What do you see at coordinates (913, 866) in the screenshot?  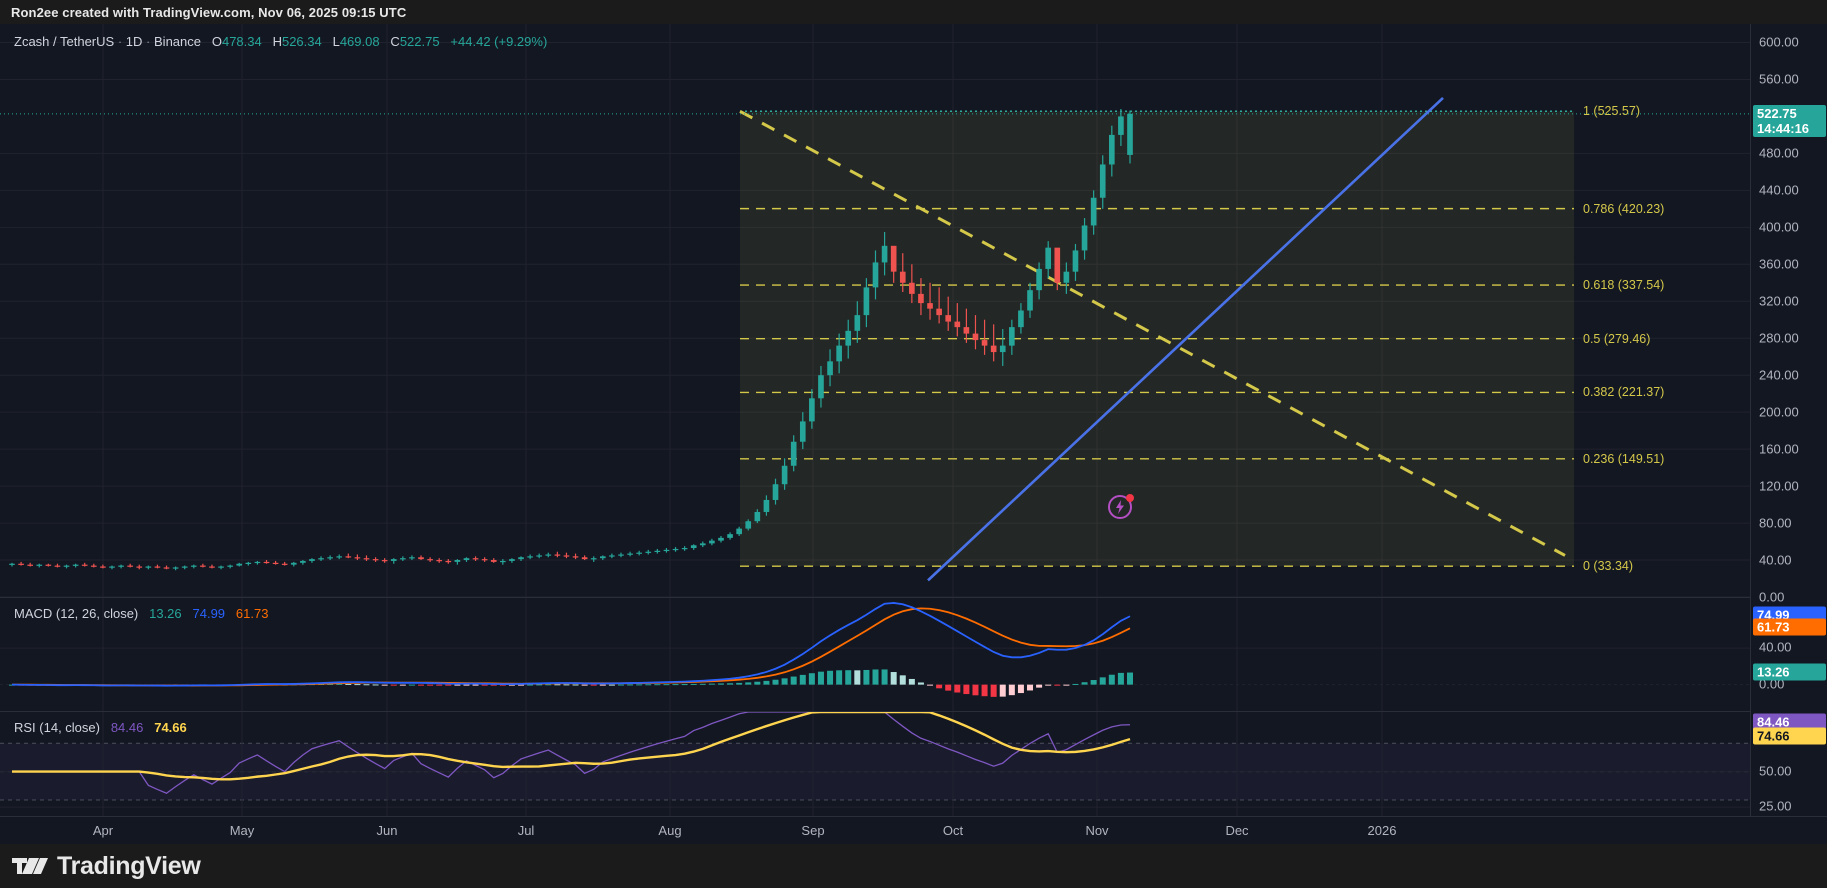 I see `footer: TradingView` at bounding box center [913, 866].